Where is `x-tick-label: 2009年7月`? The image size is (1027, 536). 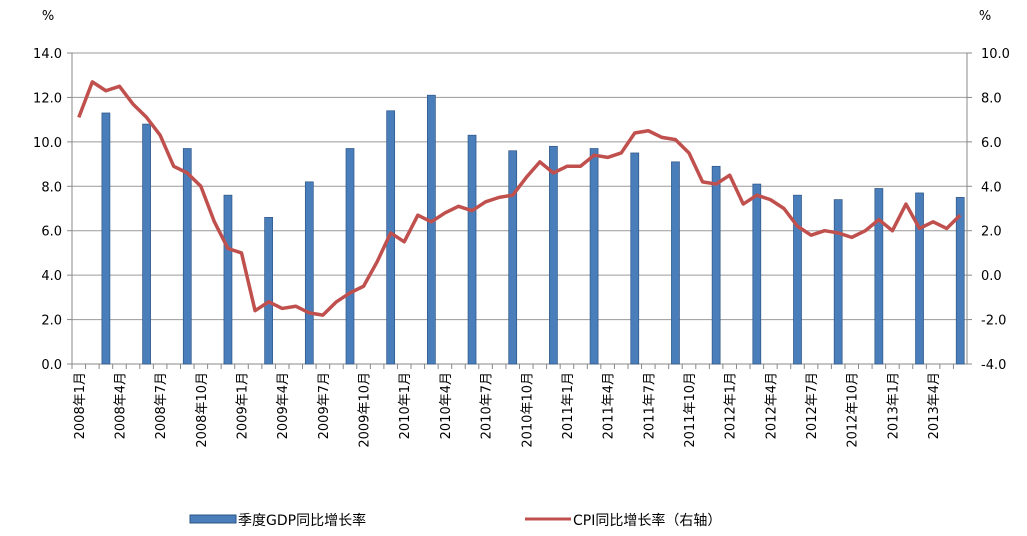
x-tick-label: 2009年7月 is located at coordinates (324, 405).